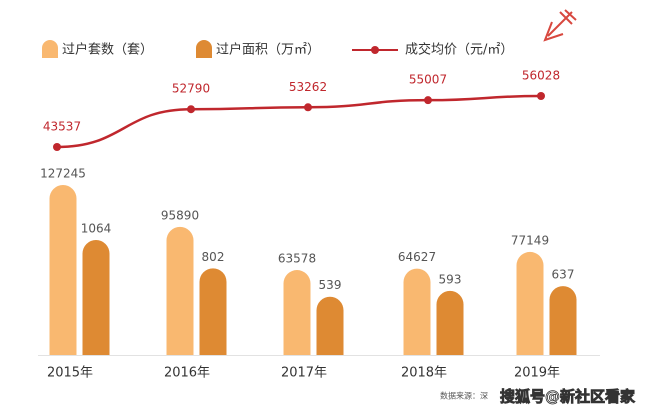 The image size is (655, 413). Describe the element at coordinates (213, 257) in the screenshot. I see `bar-label: 802` at that location.